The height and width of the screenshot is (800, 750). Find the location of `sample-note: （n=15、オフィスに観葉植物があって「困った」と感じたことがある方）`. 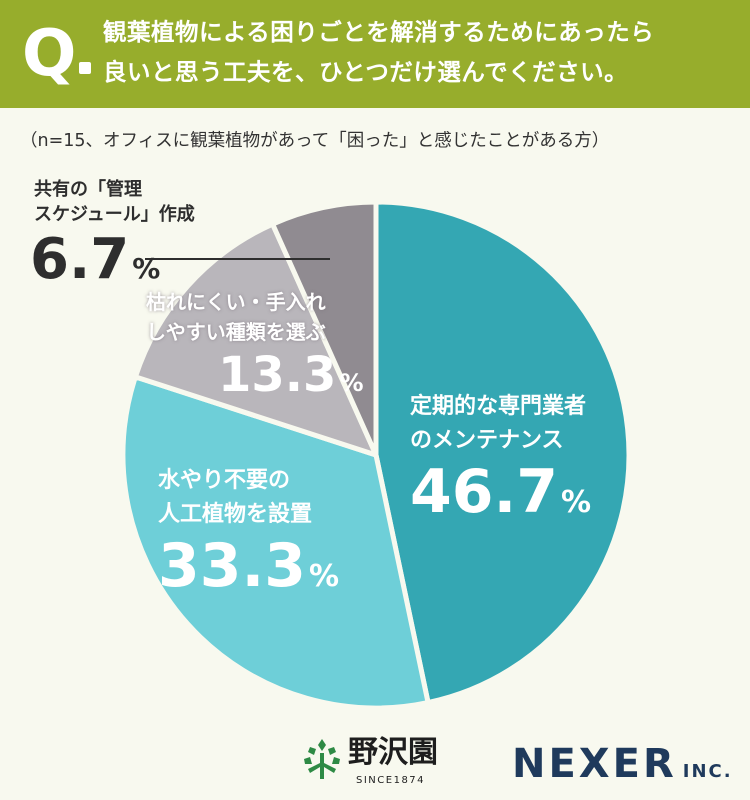

sample-note: （n=15、オフィスに観葉植物があって「困った」と感じたことがある方） is located at coordinates (315, 141).